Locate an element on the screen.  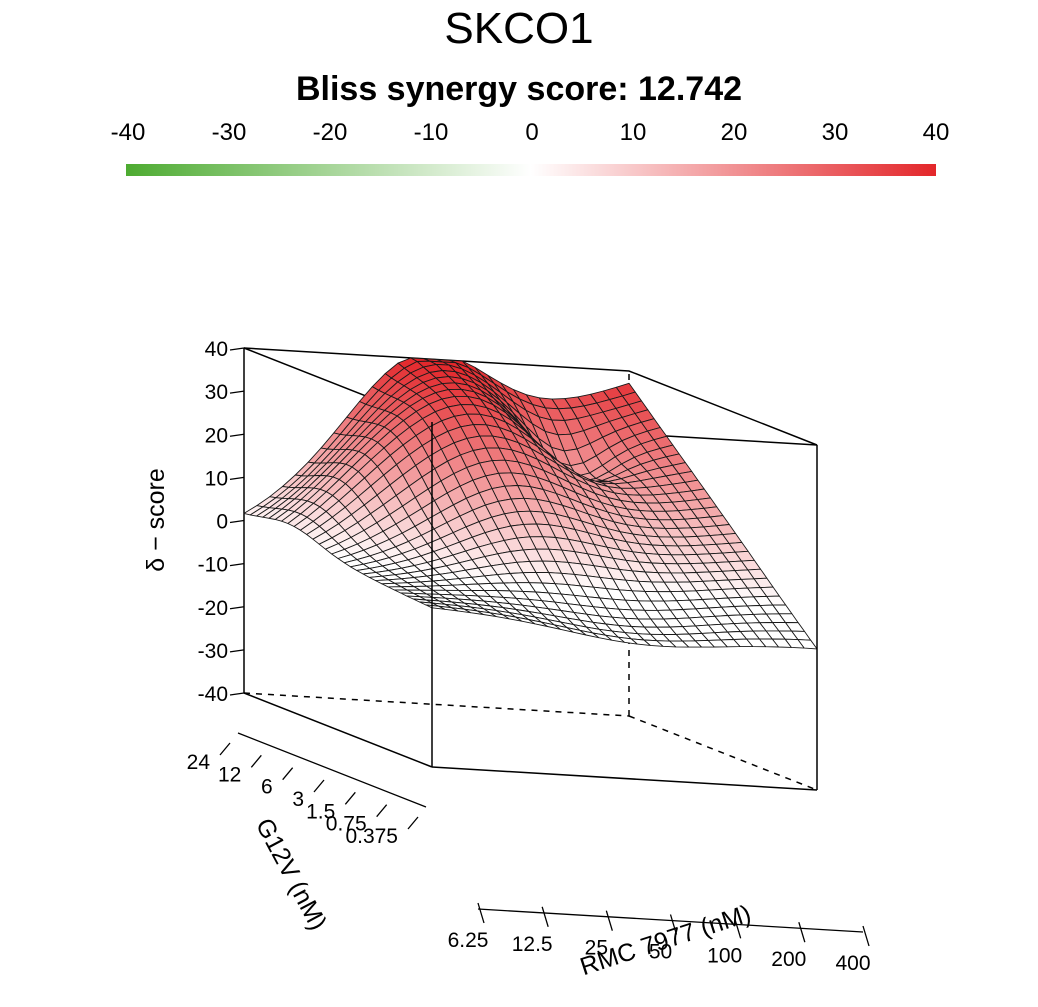
colorbar-tick-label: 20 is located at coordinates (734, 132).